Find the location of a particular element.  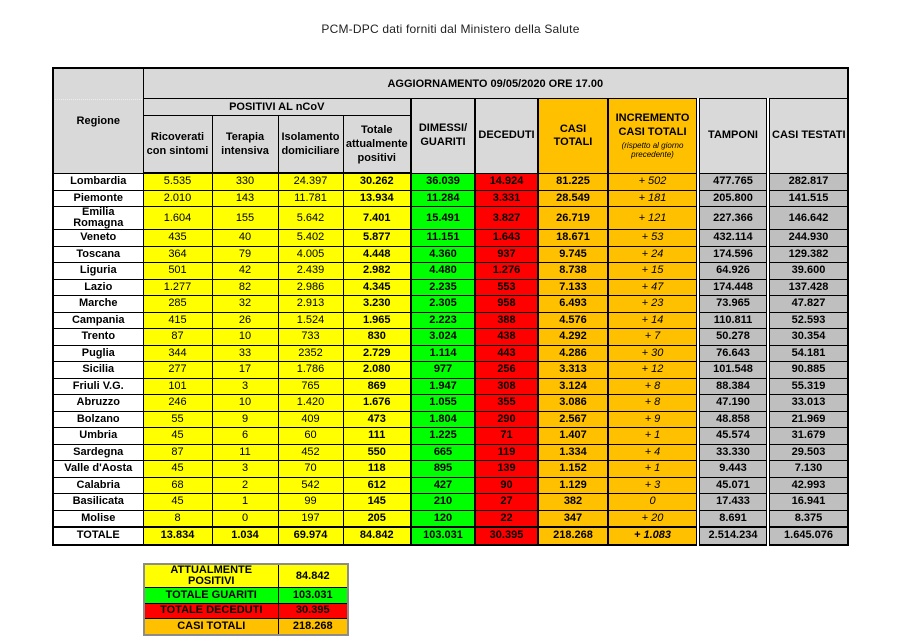

cell-casi-testati: 282.817 is located at coordinates (807, 181).